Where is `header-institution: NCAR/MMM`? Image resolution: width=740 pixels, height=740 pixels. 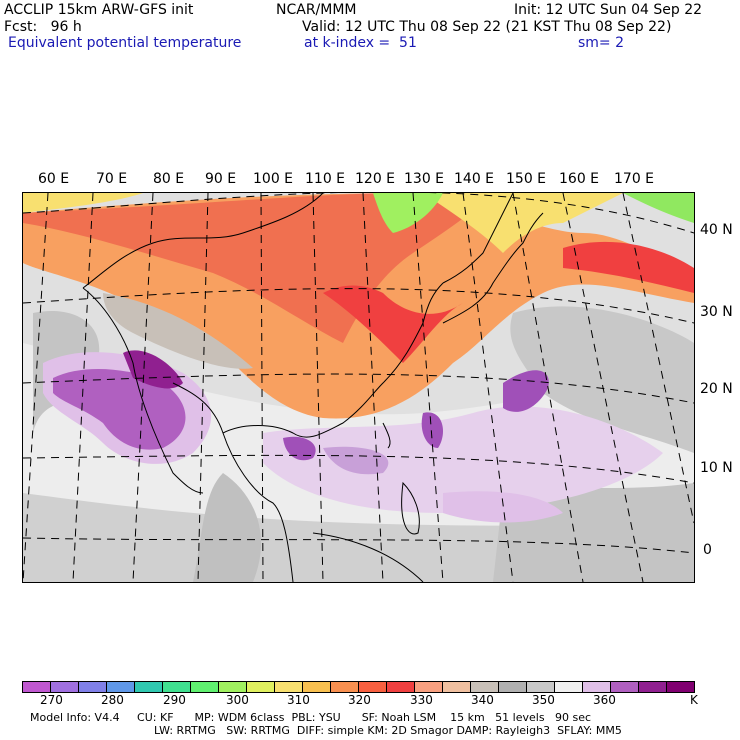 header-institution: NCAR/MMM is located at coordinates (316, 10).